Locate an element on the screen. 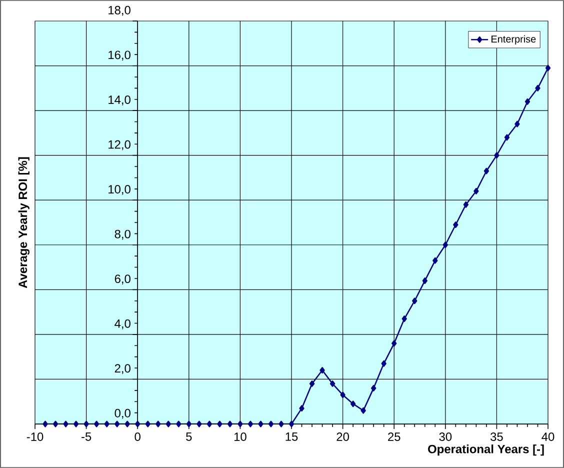 The width and height of the screenshot is (564, 468). y-tick-label: 12,0 is located at coordinates (119, 145).